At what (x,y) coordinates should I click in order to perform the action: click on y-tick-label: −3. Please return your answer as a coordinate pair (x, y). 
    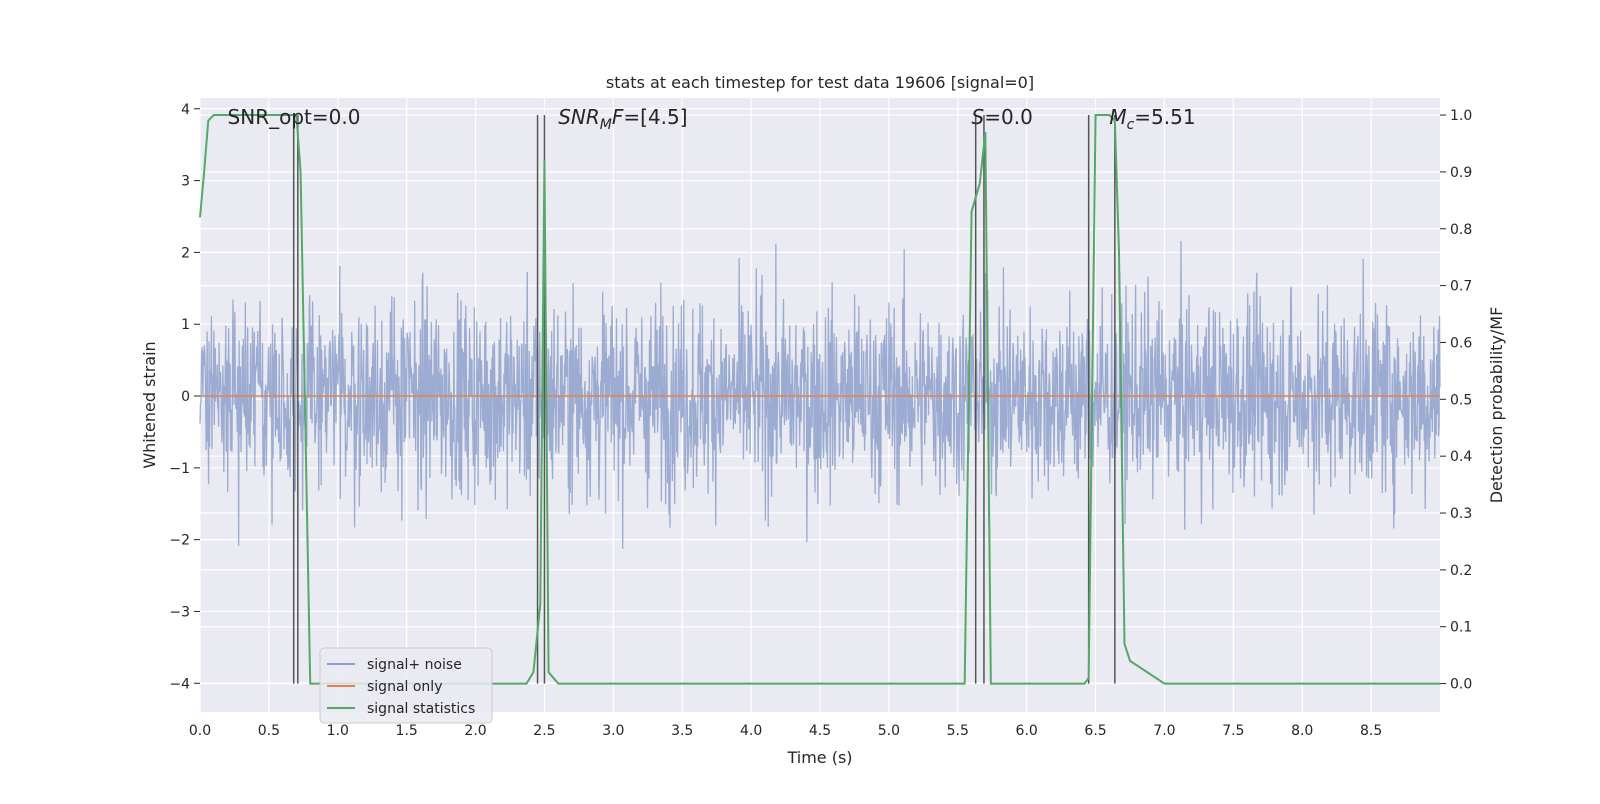
    Looking at the image, I should click on (179, 612).